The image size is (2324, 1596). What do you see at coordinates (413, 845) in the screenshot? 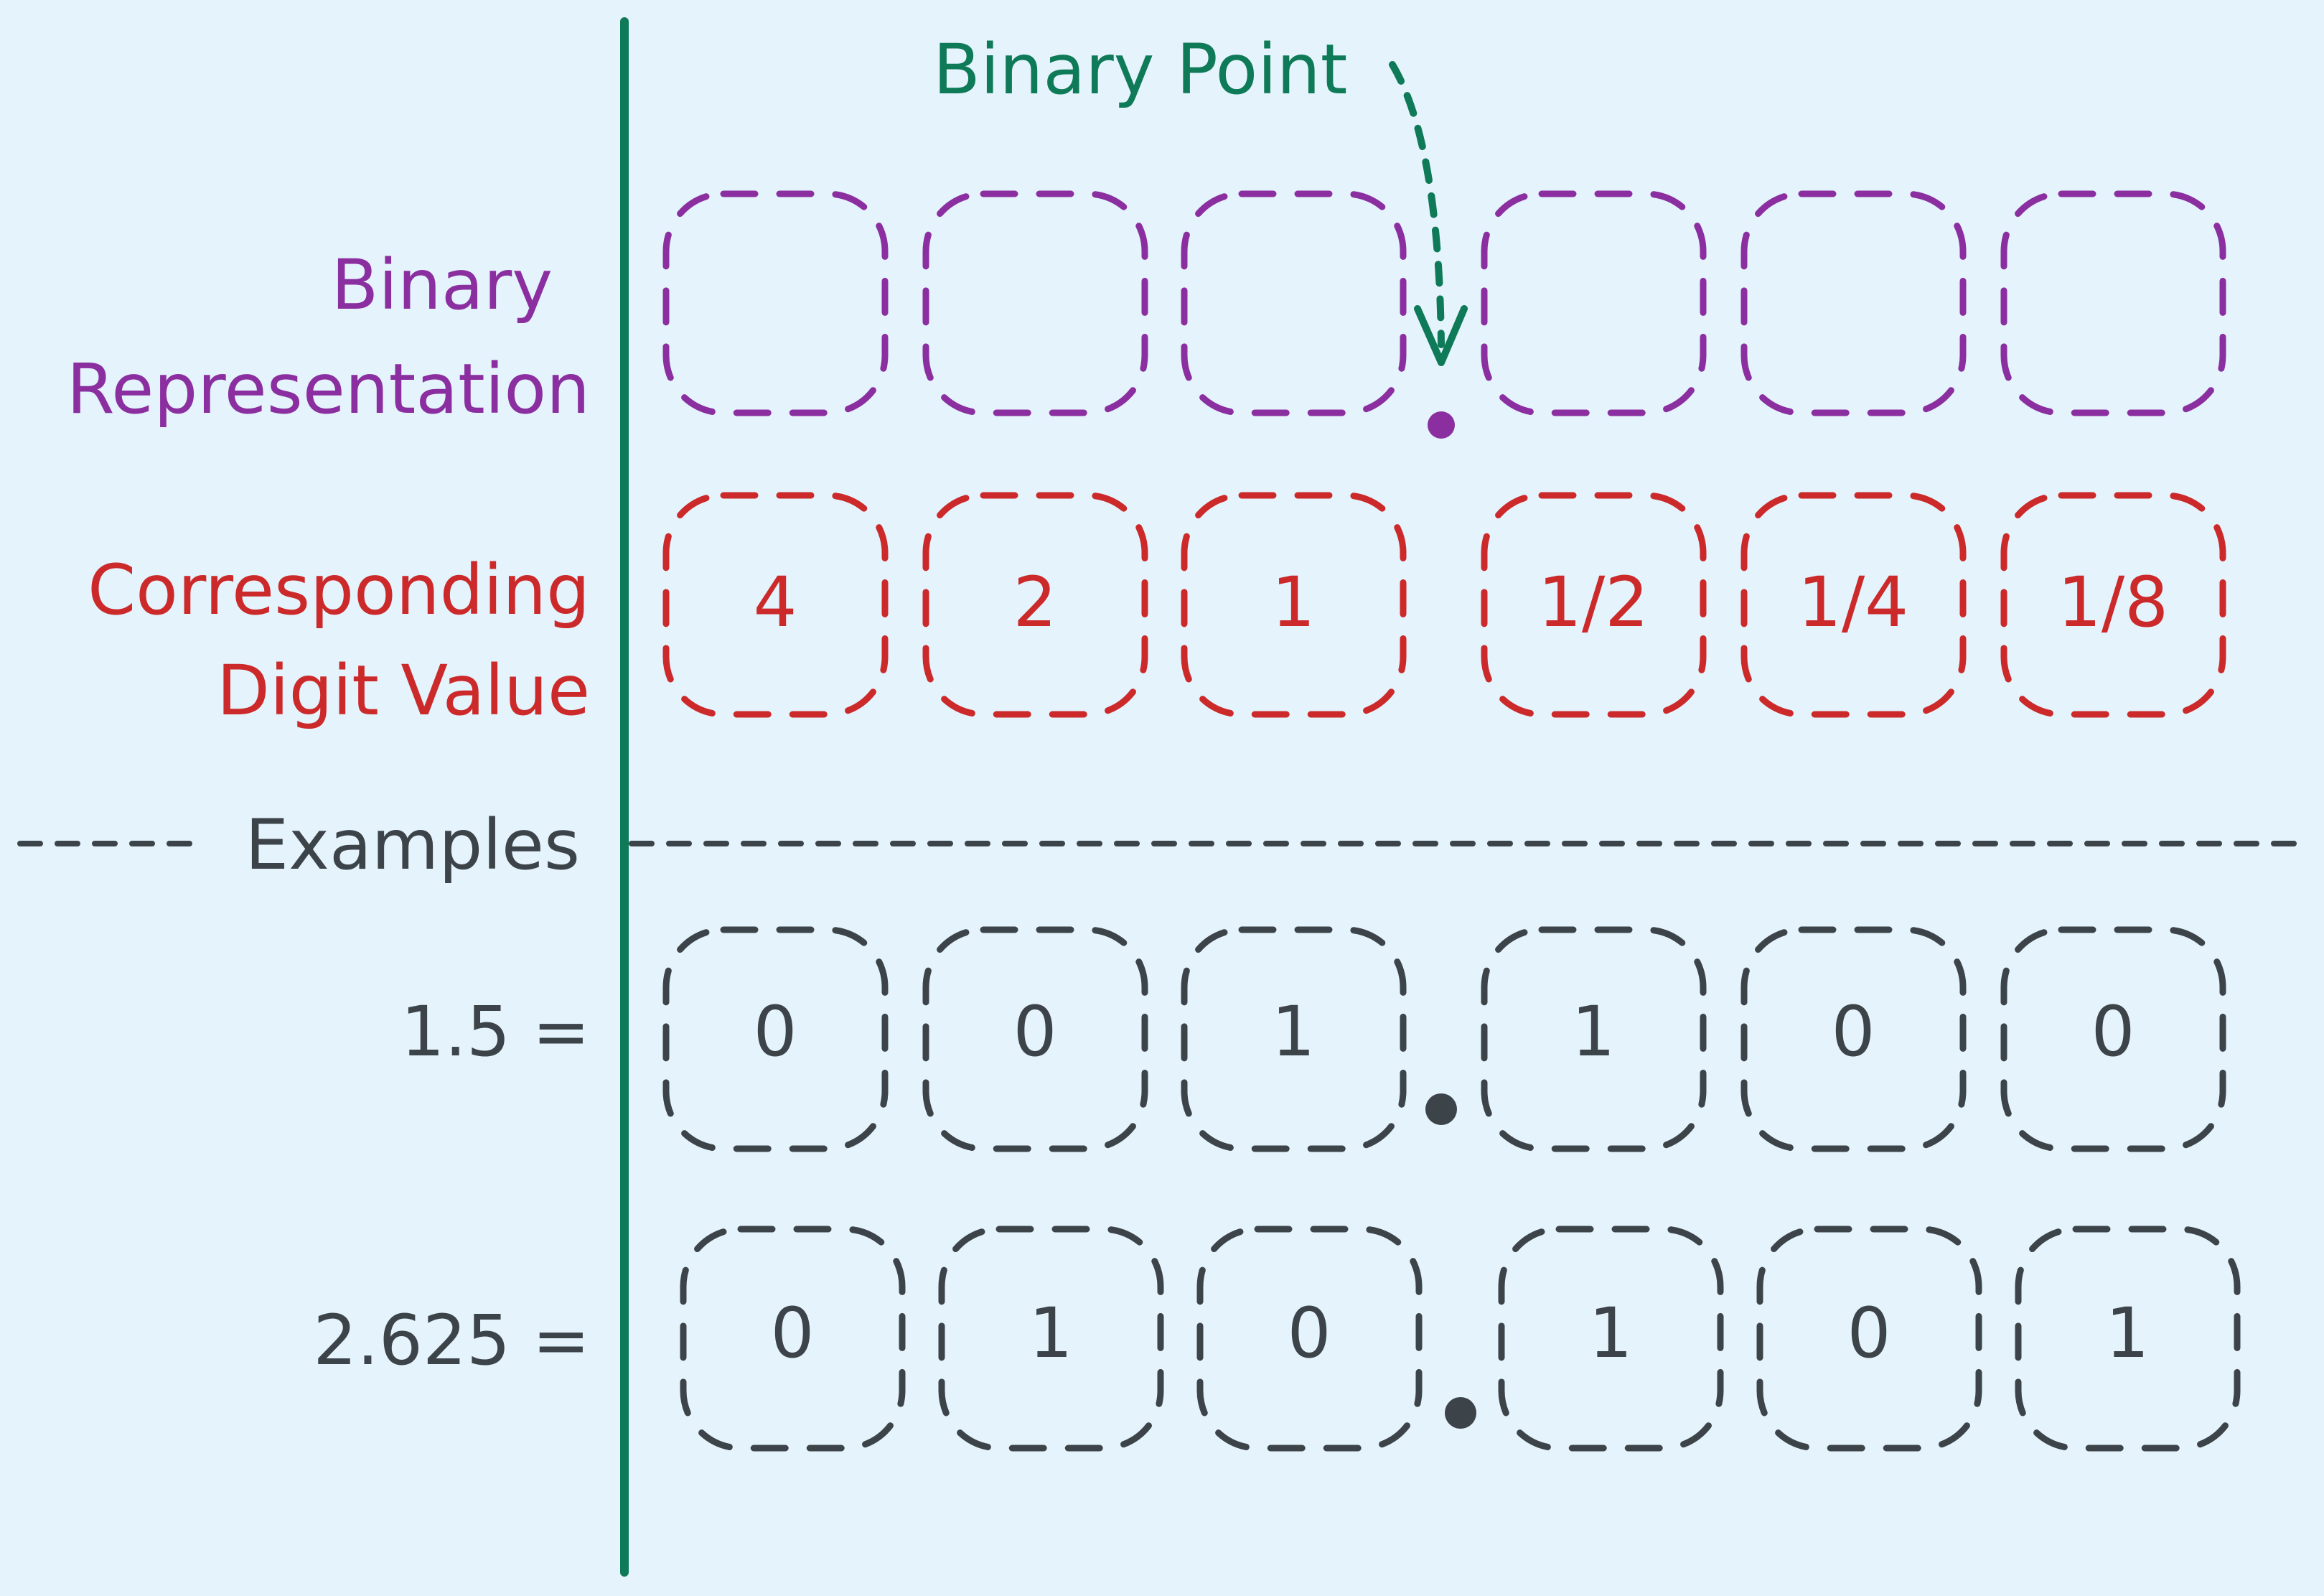
I see `examples-header: Examples` at bounding box center [413, 845].